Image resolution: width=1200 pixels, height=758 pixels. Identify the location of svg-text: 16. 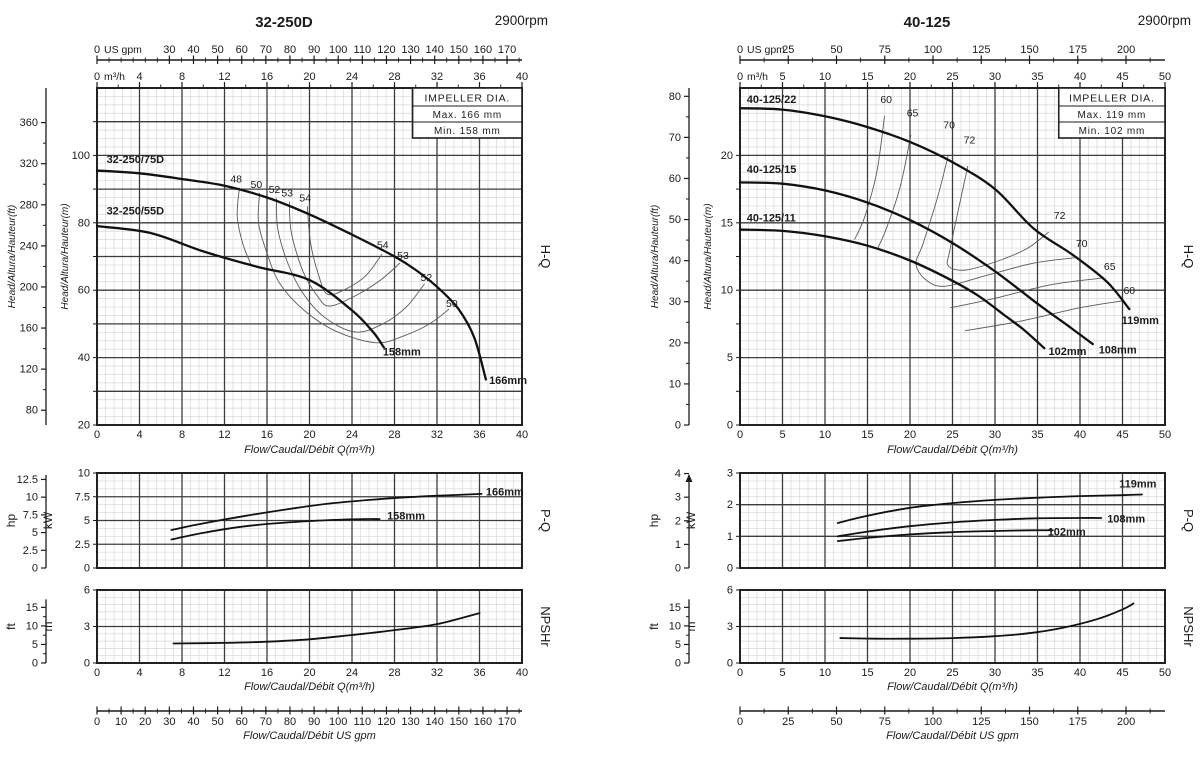
(267, 435).